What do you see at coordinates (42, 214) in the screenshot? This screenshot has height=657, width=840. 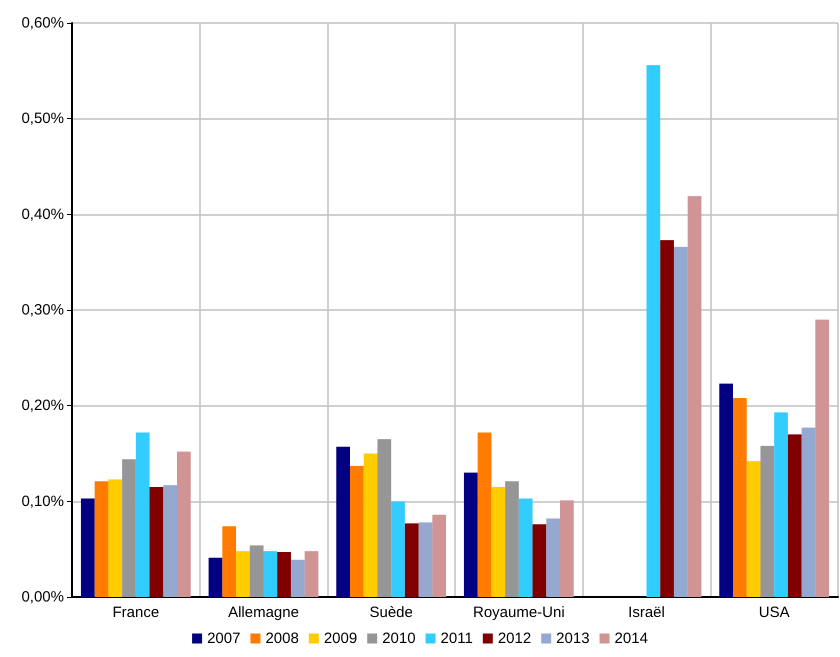 I see `y-tick-label: 0,40%` at bounding box center [42, 214].